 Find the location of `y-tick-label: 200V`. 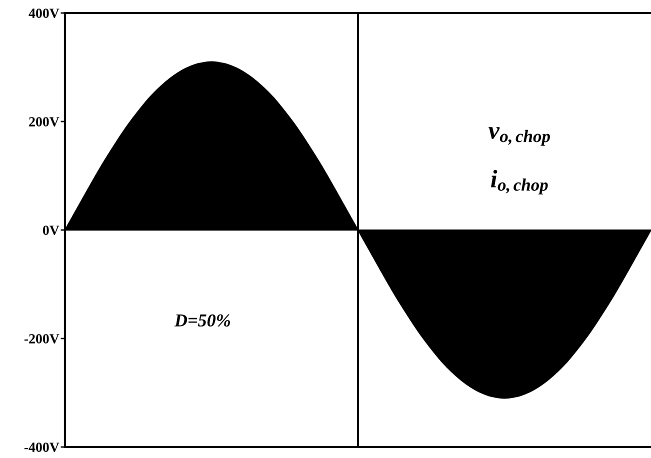

y-tick-label: 200V is located at coordinates (44, 122).